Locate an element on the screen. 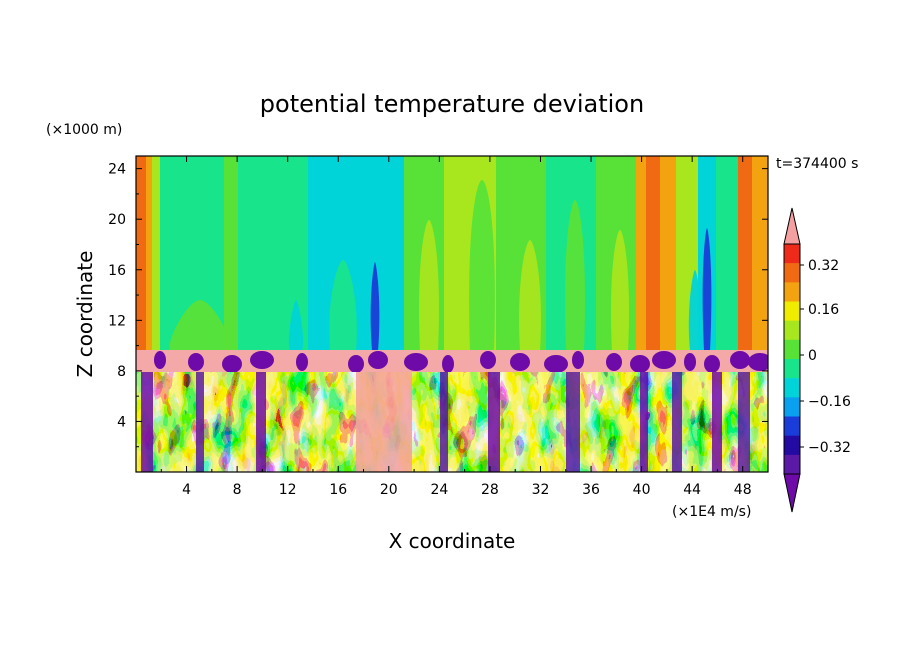  colorbar: 0.32 0.16 0 −0.16 −0.32 is located at coordinates (817, 360).